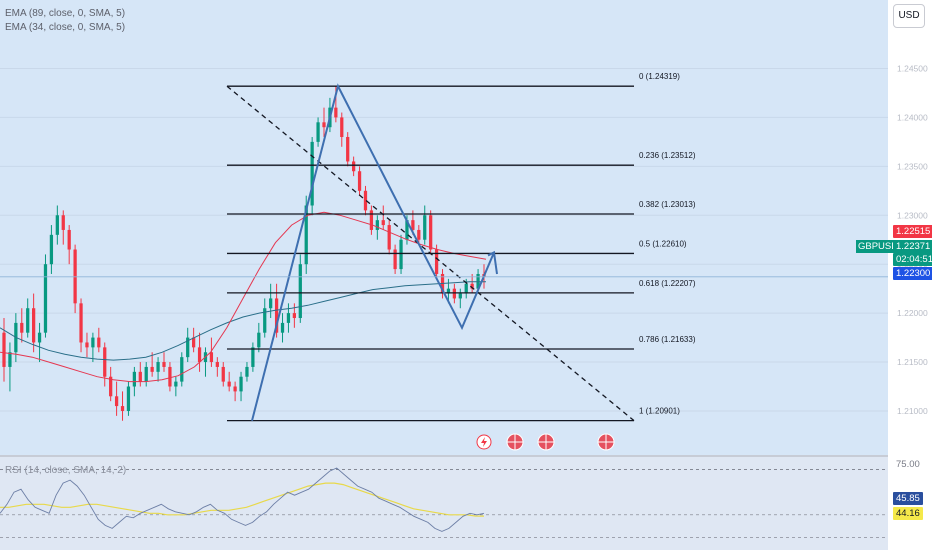 The height and width of the screenshot is (550, 932). I want to click on y-tick-label: 1.23500, so click(912, 166).